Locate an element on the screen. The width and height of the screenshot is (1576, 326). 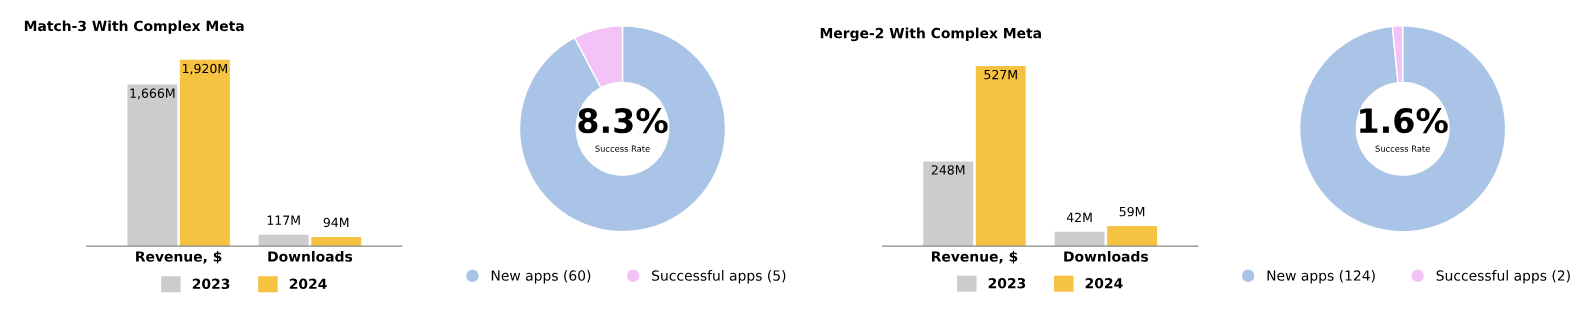
data-label: 94M is located at coordinates (336, 222).